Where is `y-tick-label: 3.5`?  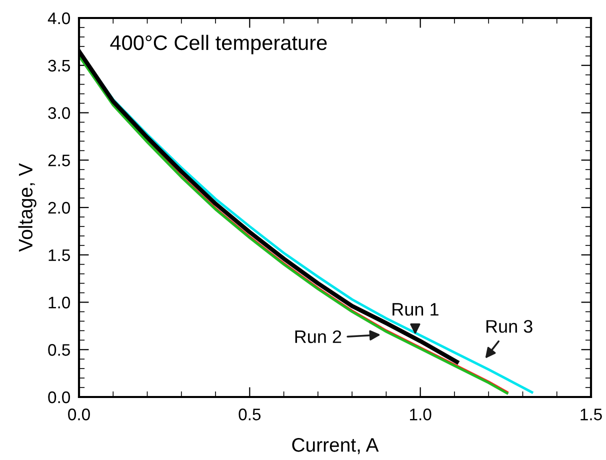 y-tick-label: 3.5 is located at coordinates (59, 66).